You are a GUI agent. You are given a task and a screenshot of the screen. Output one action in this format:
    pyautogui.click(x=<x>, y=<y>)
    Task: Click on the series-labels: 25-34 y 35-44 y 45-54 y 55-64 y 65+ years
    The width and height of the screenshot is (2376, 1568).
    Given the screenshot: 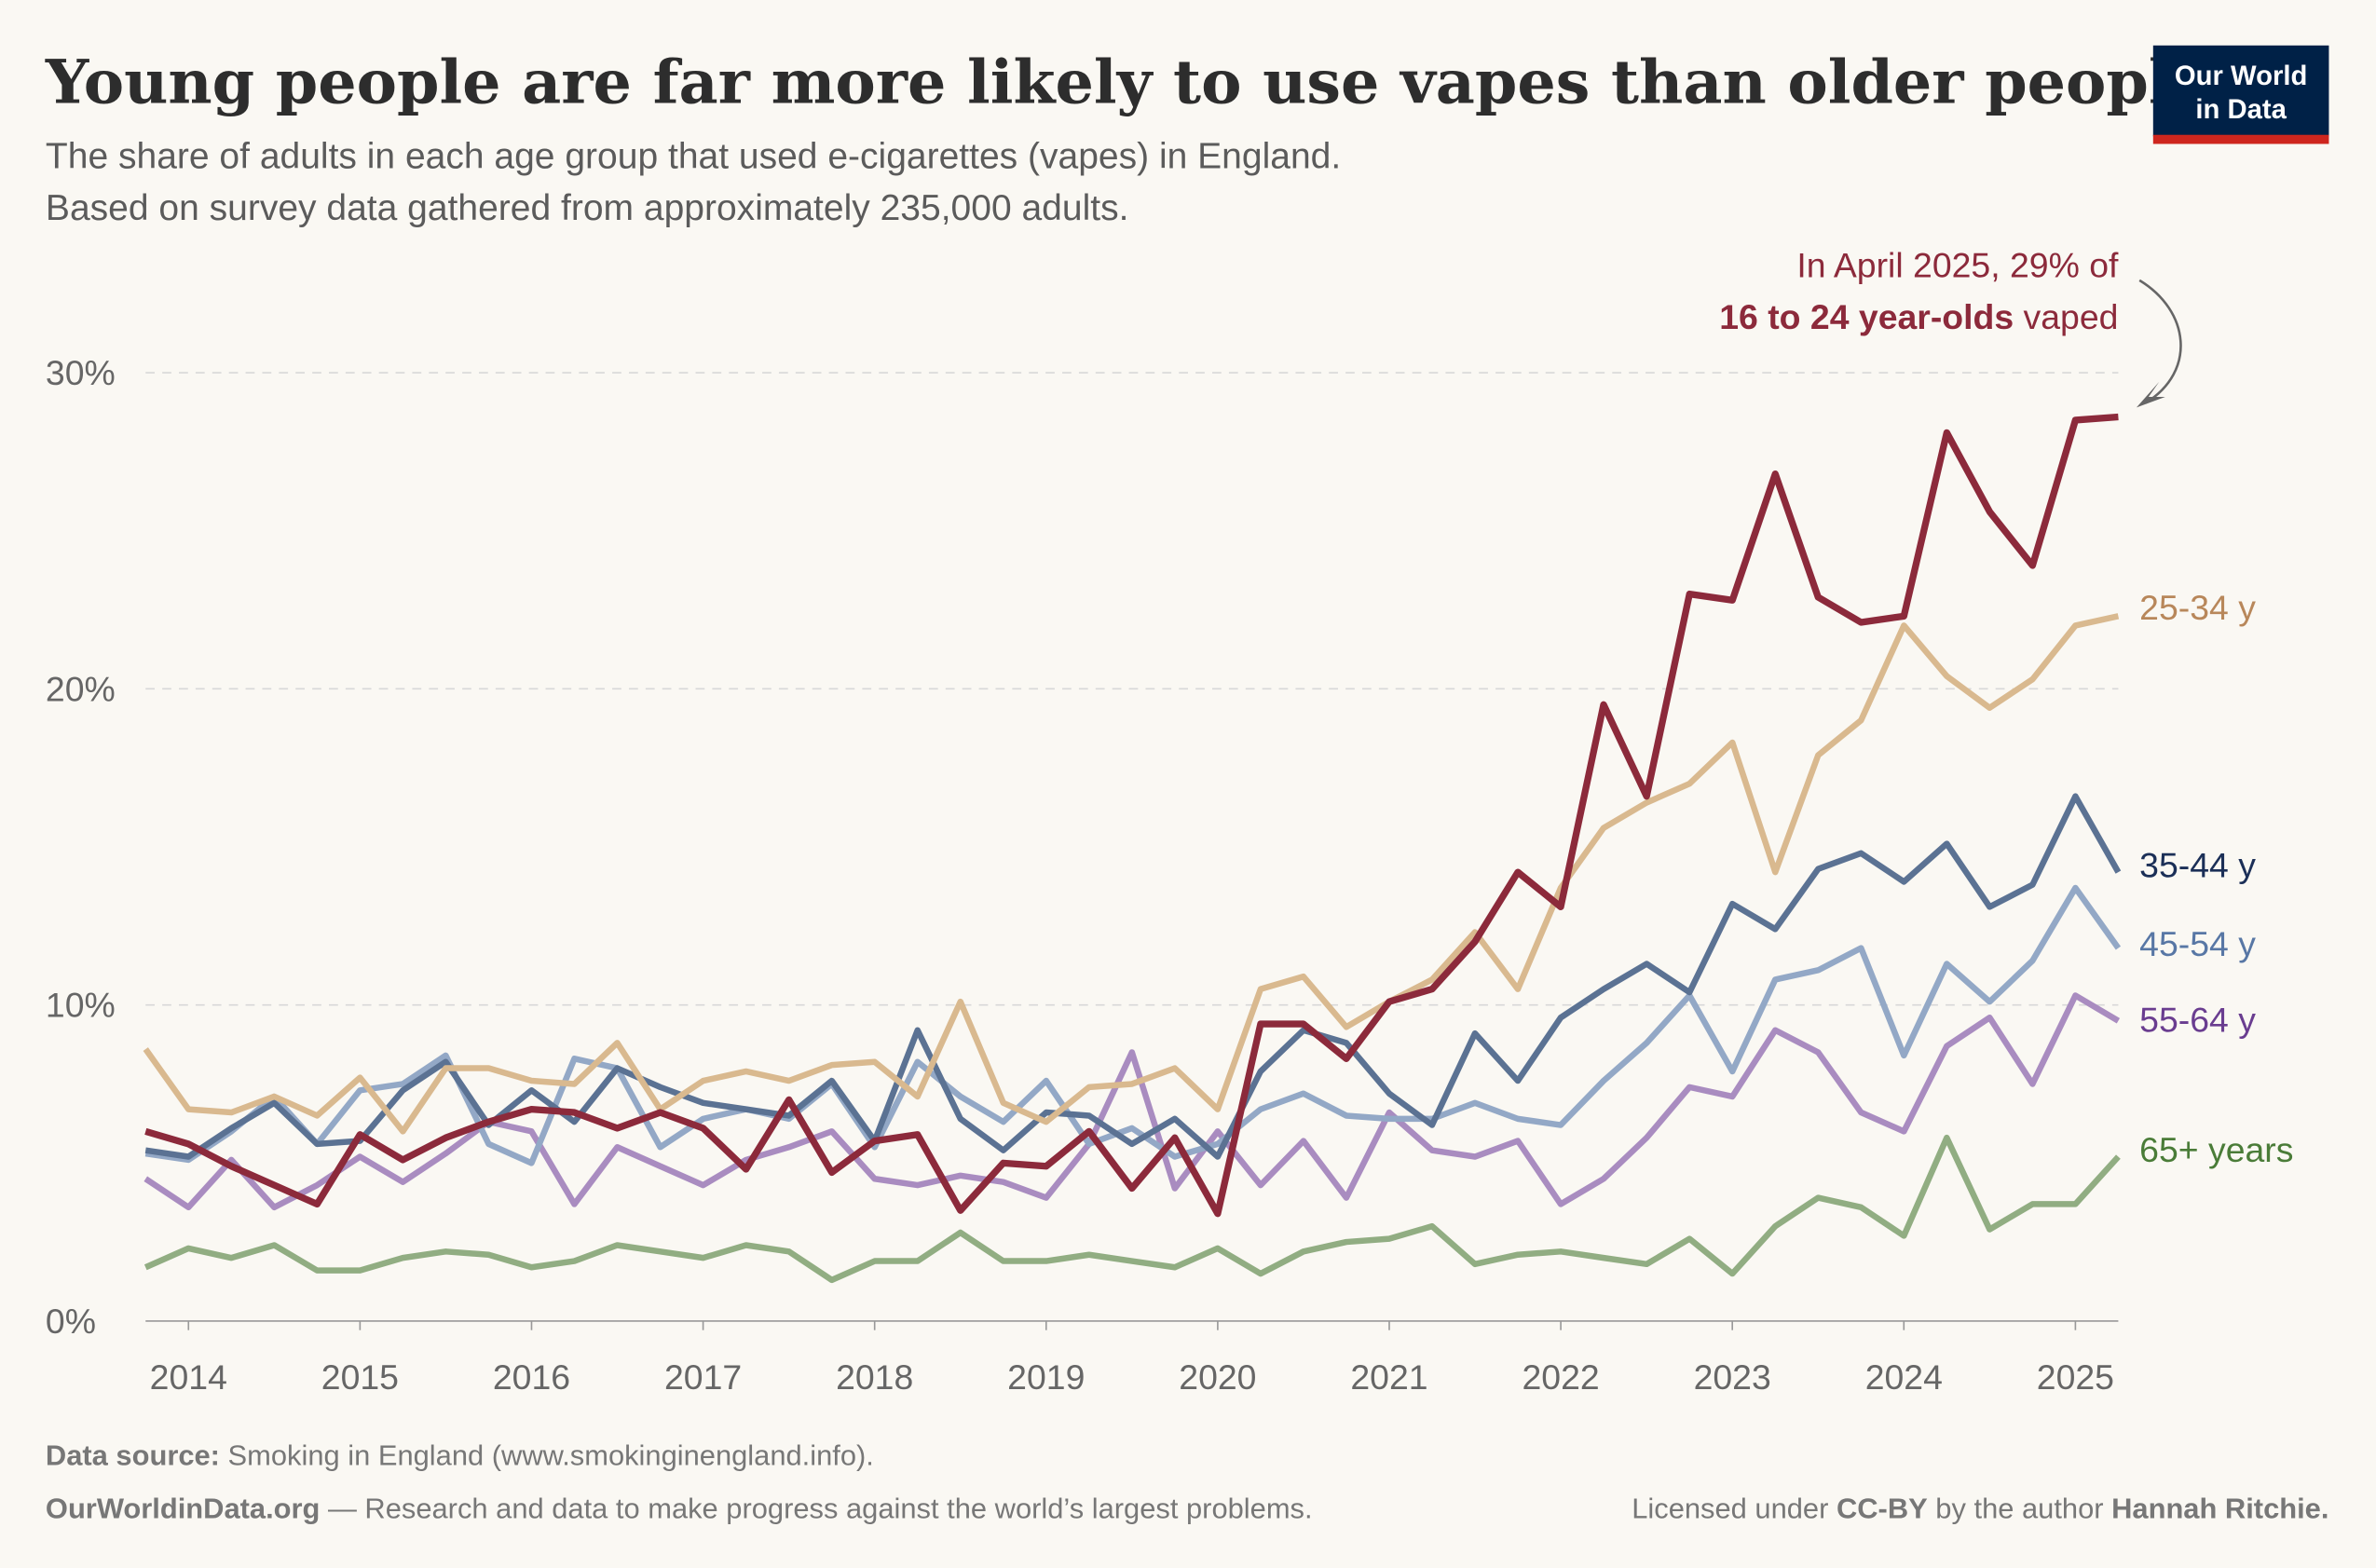 What is the action you would take?
    pyautogui.click(x=2216, y=878)
    